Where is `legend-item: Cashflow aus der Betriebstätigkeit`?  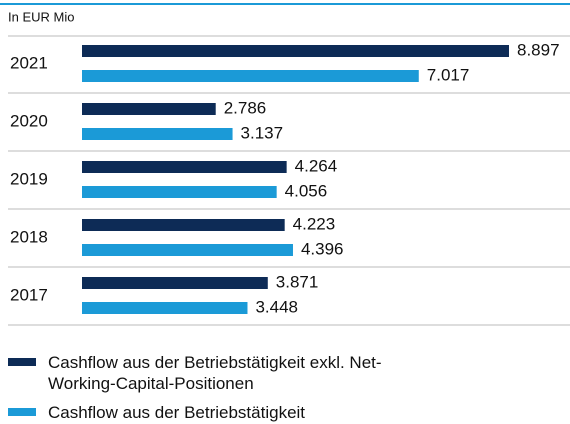
legend-item: Cashflow aus der Betriebstätigkeit is located at coordinates (198, 412).